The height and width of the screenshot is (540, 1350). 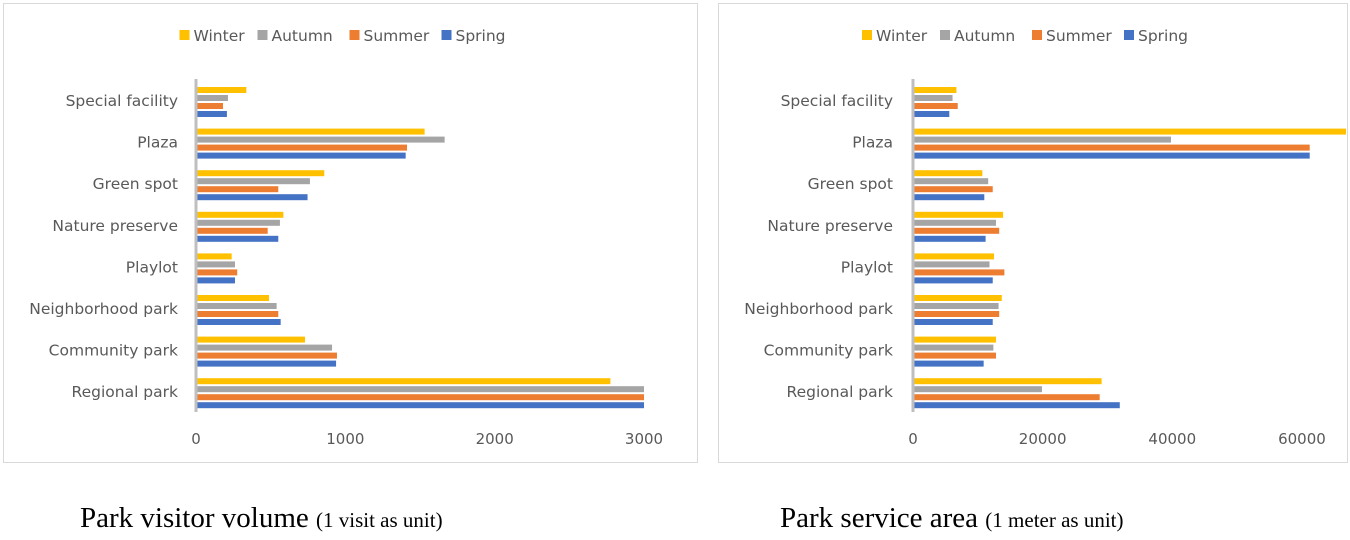 What do you see at coordinates (345, 439) in the screenshot?
I see `x-tick-label: 1000` at bounding box center [345, 439].